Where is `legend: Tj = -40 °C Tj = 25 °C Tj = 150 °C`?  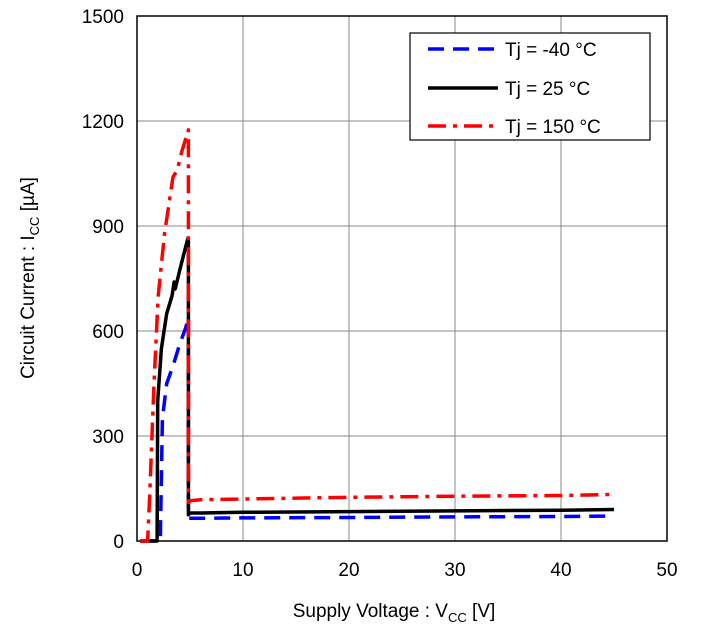 legend: Tj = -40 °C Tj = 25 °C Tj = 150 °C is located at coordinates (530, 86).